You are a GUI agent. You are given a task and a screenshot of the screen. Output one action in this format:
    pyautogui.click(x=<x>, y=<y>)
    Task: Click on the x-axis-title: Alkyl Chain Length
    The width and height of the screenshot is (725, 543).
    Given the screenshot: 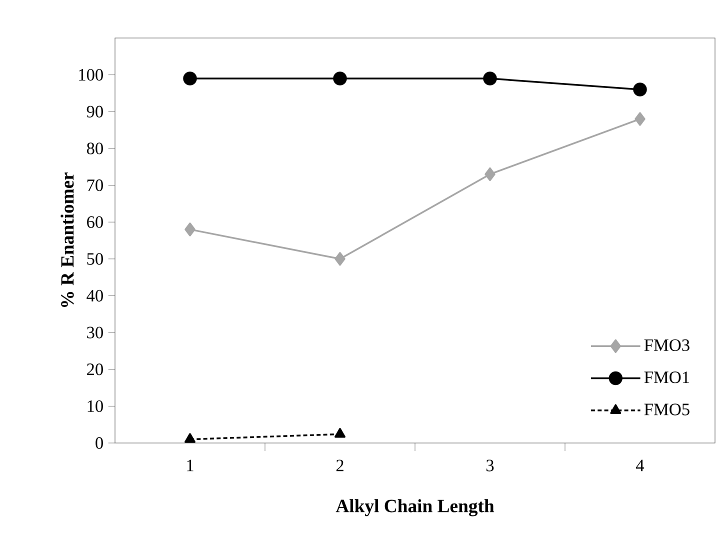 What is the action you would take?
    pyautogui.click(x=415, y=507)
    